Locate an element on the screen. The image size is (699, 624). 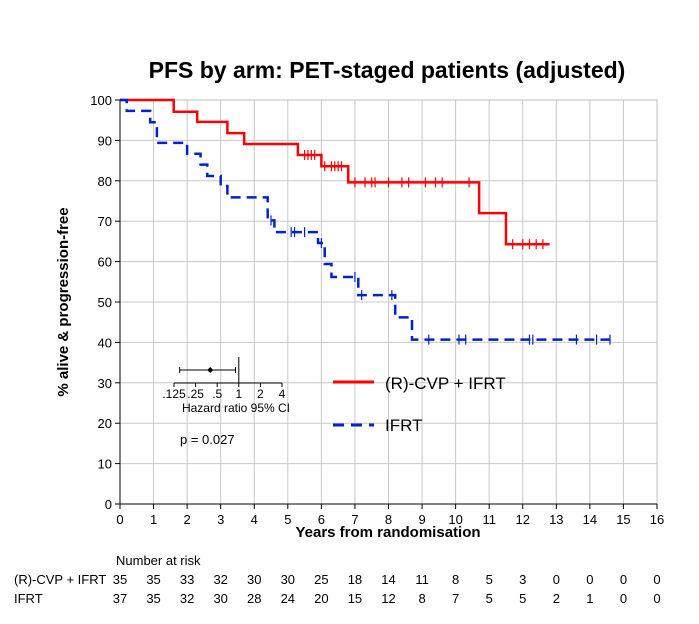
x-tick-label: 6 is located at coordinates (321, 519).